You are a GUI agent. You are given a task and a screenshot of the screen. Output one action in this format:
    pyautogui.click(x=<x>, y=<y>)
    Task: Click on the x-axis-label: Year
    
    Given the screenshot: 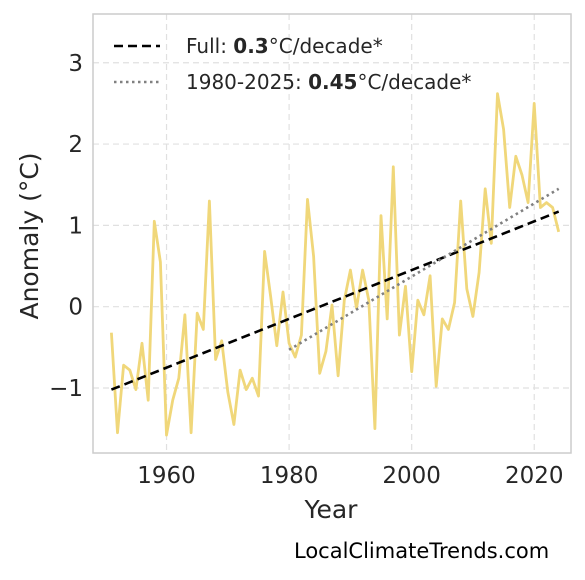 What is the action you would take?
    pyautogui.click(x=331, y=509)
    